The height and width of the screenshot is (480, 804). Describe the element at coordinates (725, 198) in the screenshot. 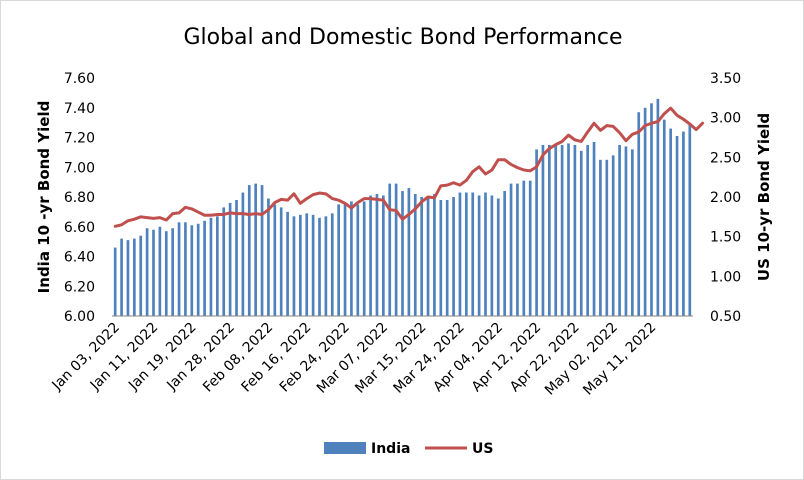

I see `right-axis-ticks: 0.50 1.00 1.50 2.00 2.50 3.00 3.50` at that location.